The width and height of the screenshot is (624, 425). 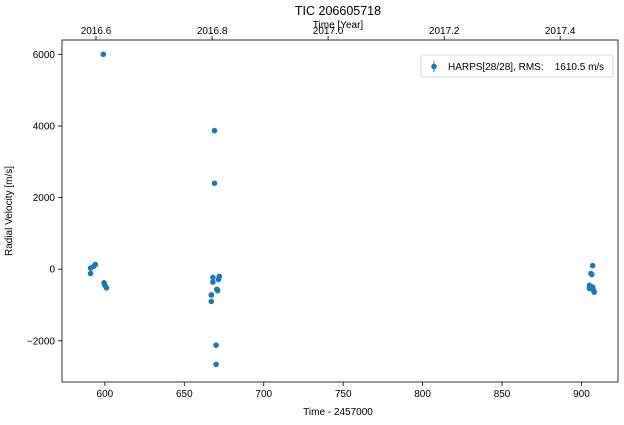 I want to click on x-tick-label: 850, so click(x=502, y=394).